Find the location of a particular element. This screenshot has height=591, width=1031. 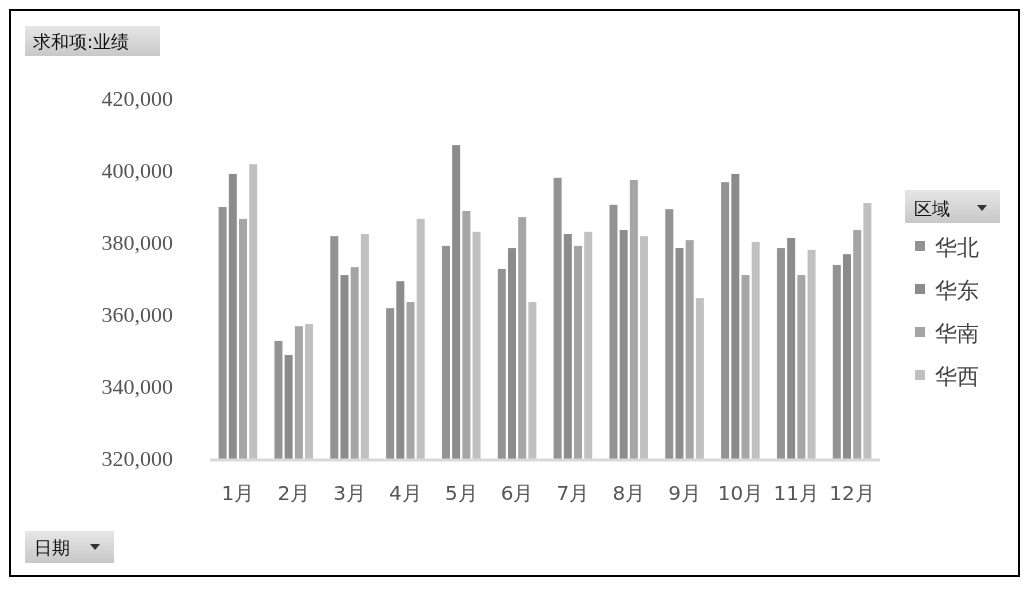

x-tick-label: 10月 is located at coordinates (740, 493).